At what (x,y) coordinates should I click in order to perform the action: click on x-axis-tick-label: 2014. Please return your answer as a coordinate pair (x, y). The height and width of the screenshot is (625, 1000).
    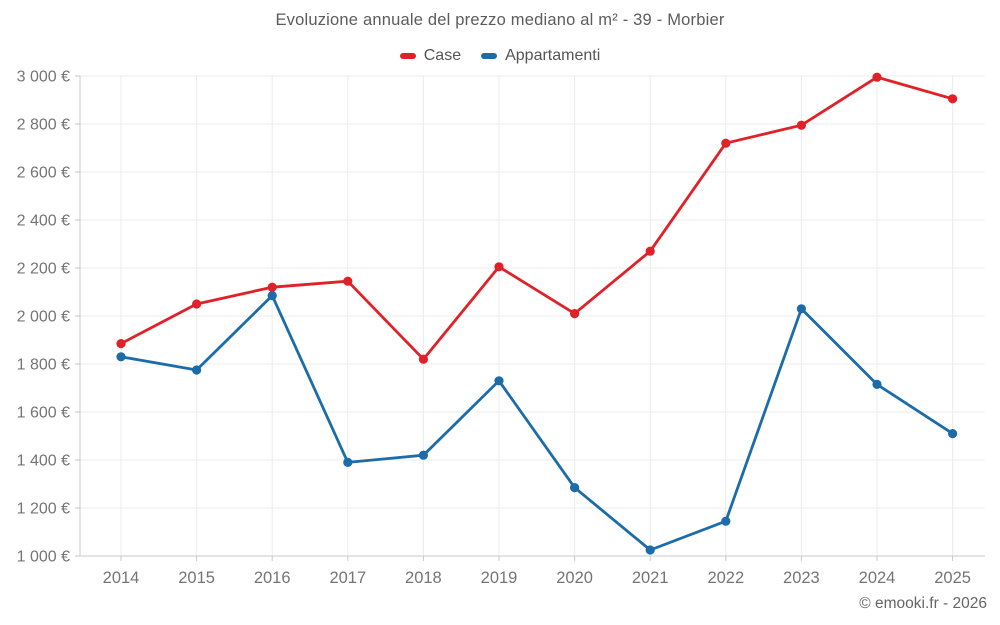
    Looking at the image, I should click on (121, 578).